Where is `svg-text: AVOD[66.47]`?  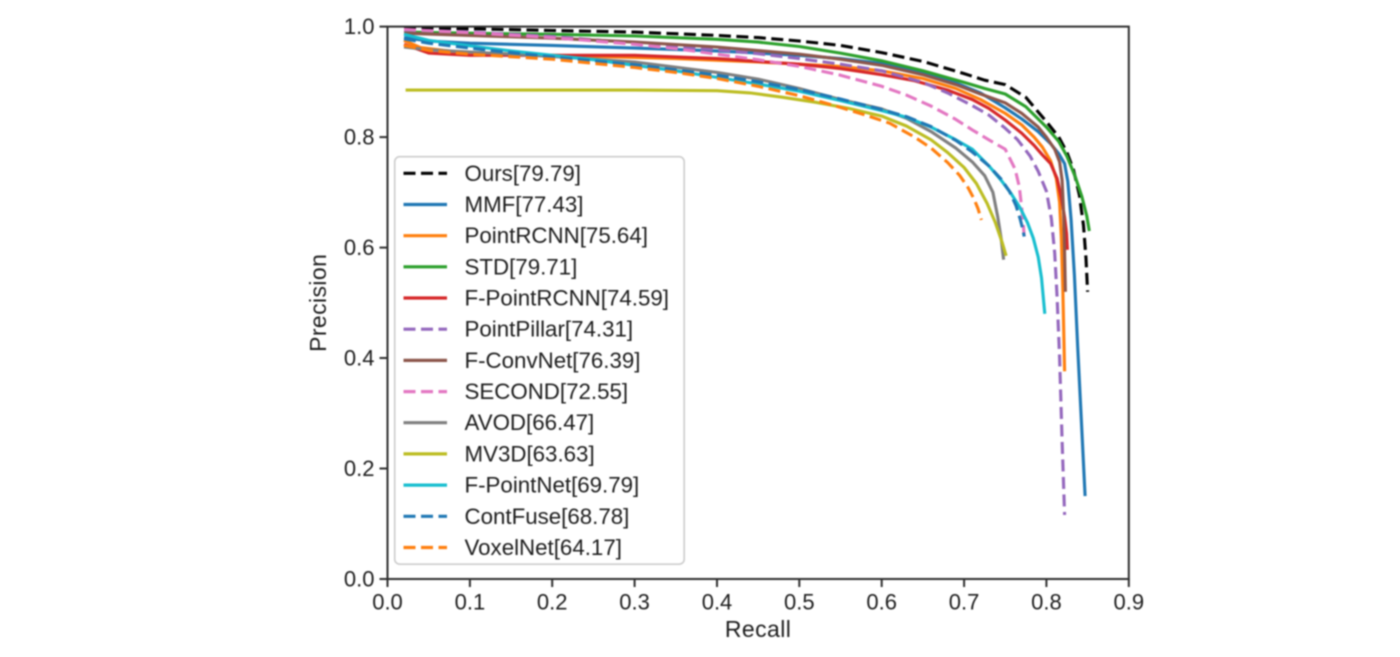
svg-text: AVOD[66.47] is located at coordinates (530, 422).